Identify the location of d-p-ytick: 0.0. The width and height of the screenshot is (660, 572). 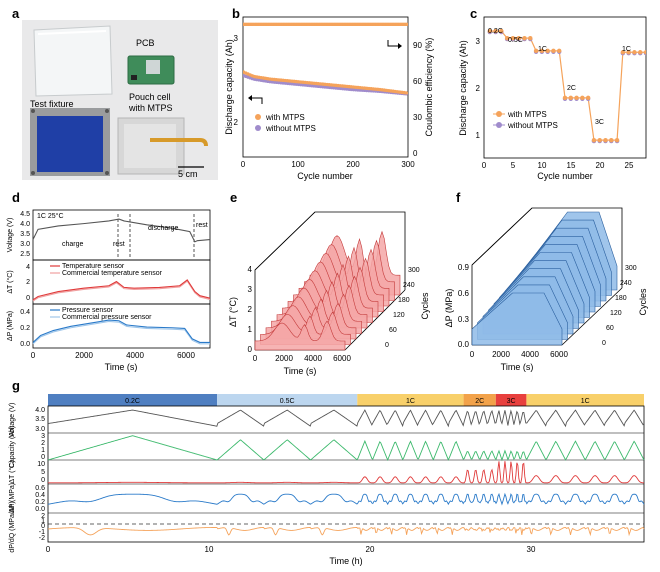
(25, 344).